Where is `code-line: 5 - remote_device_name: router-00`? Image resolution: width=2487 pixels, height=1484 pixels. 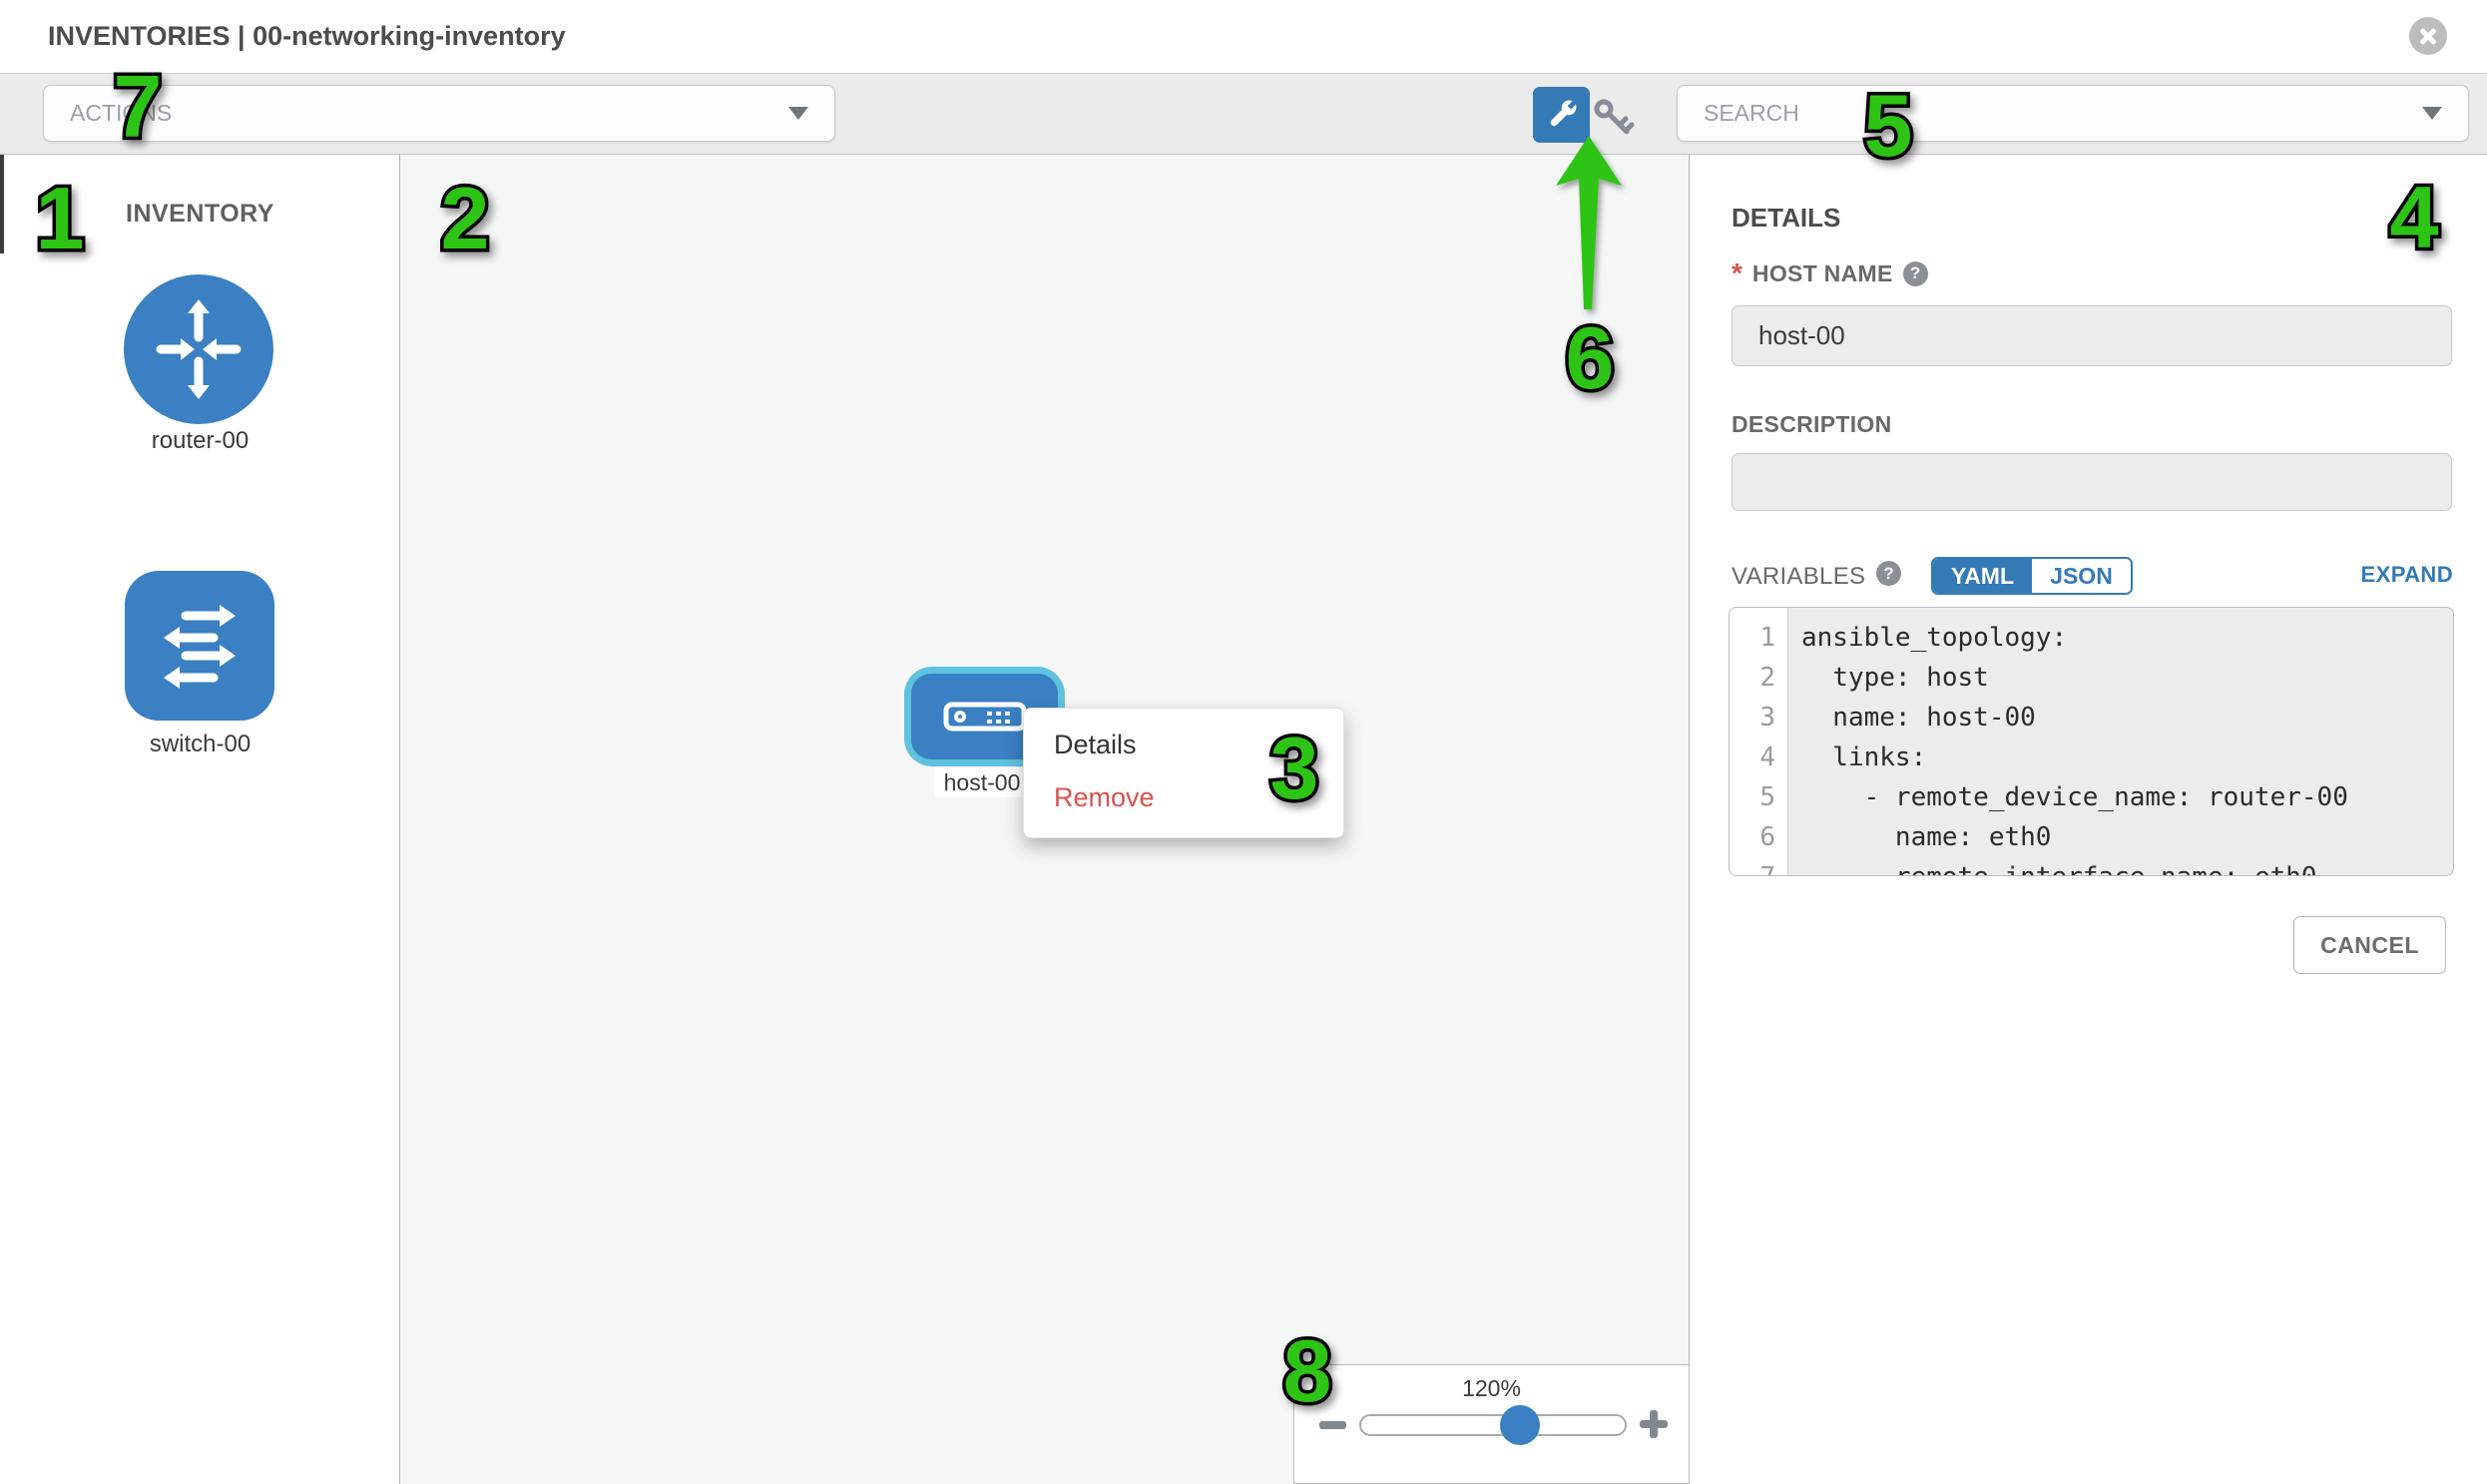 code-line: 5 - remote_device_name: router-00 is located at coordinates (2091, 797).